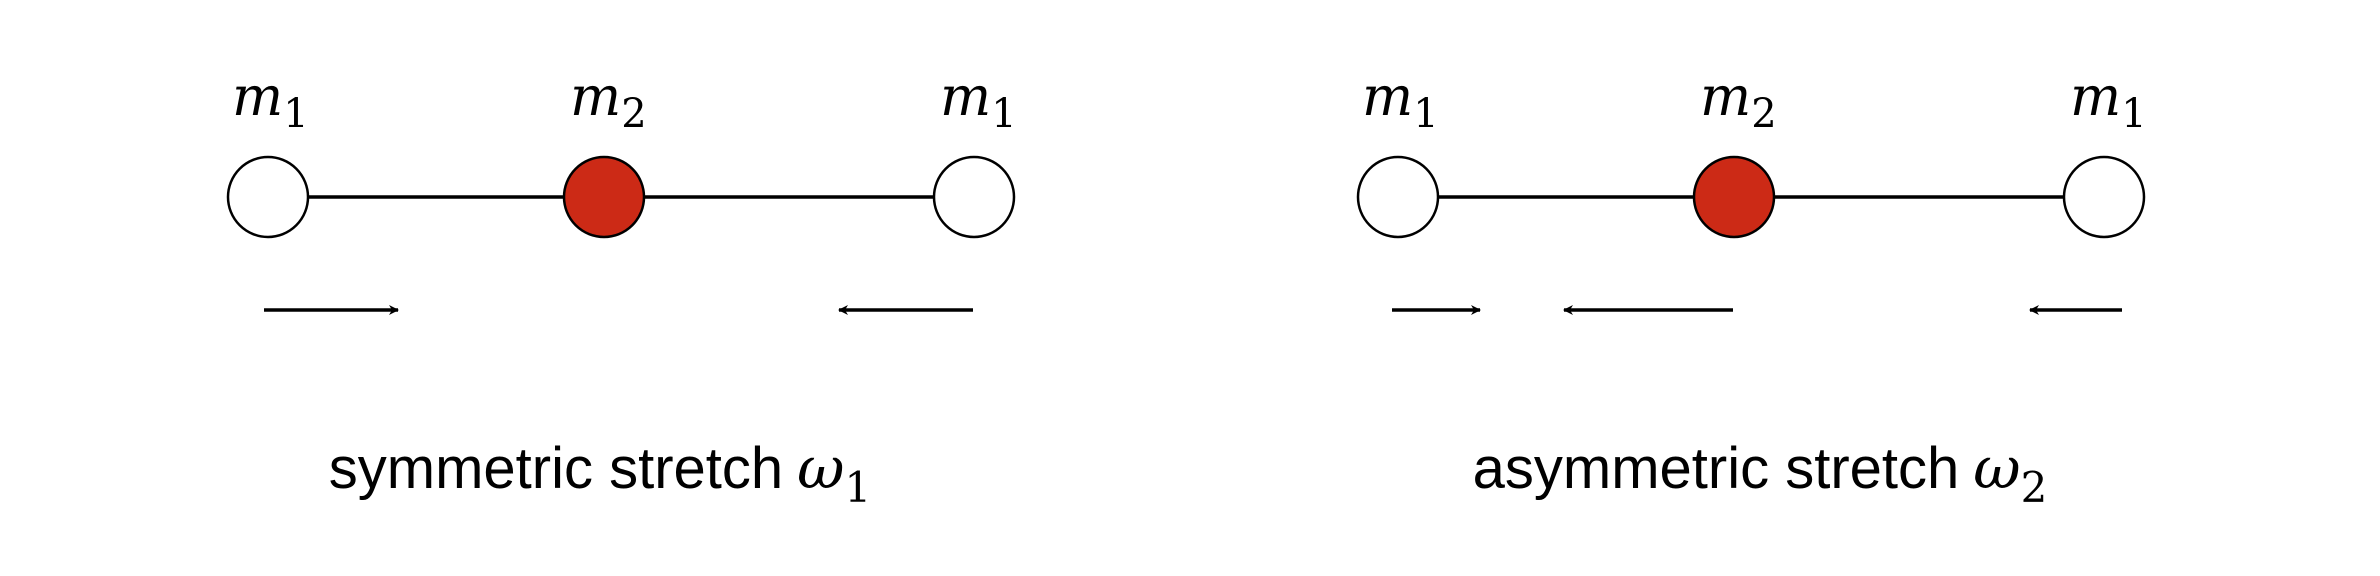  I want to click on caption-asymmetric: asymmetric stretch ω2, so click(1760, 473).